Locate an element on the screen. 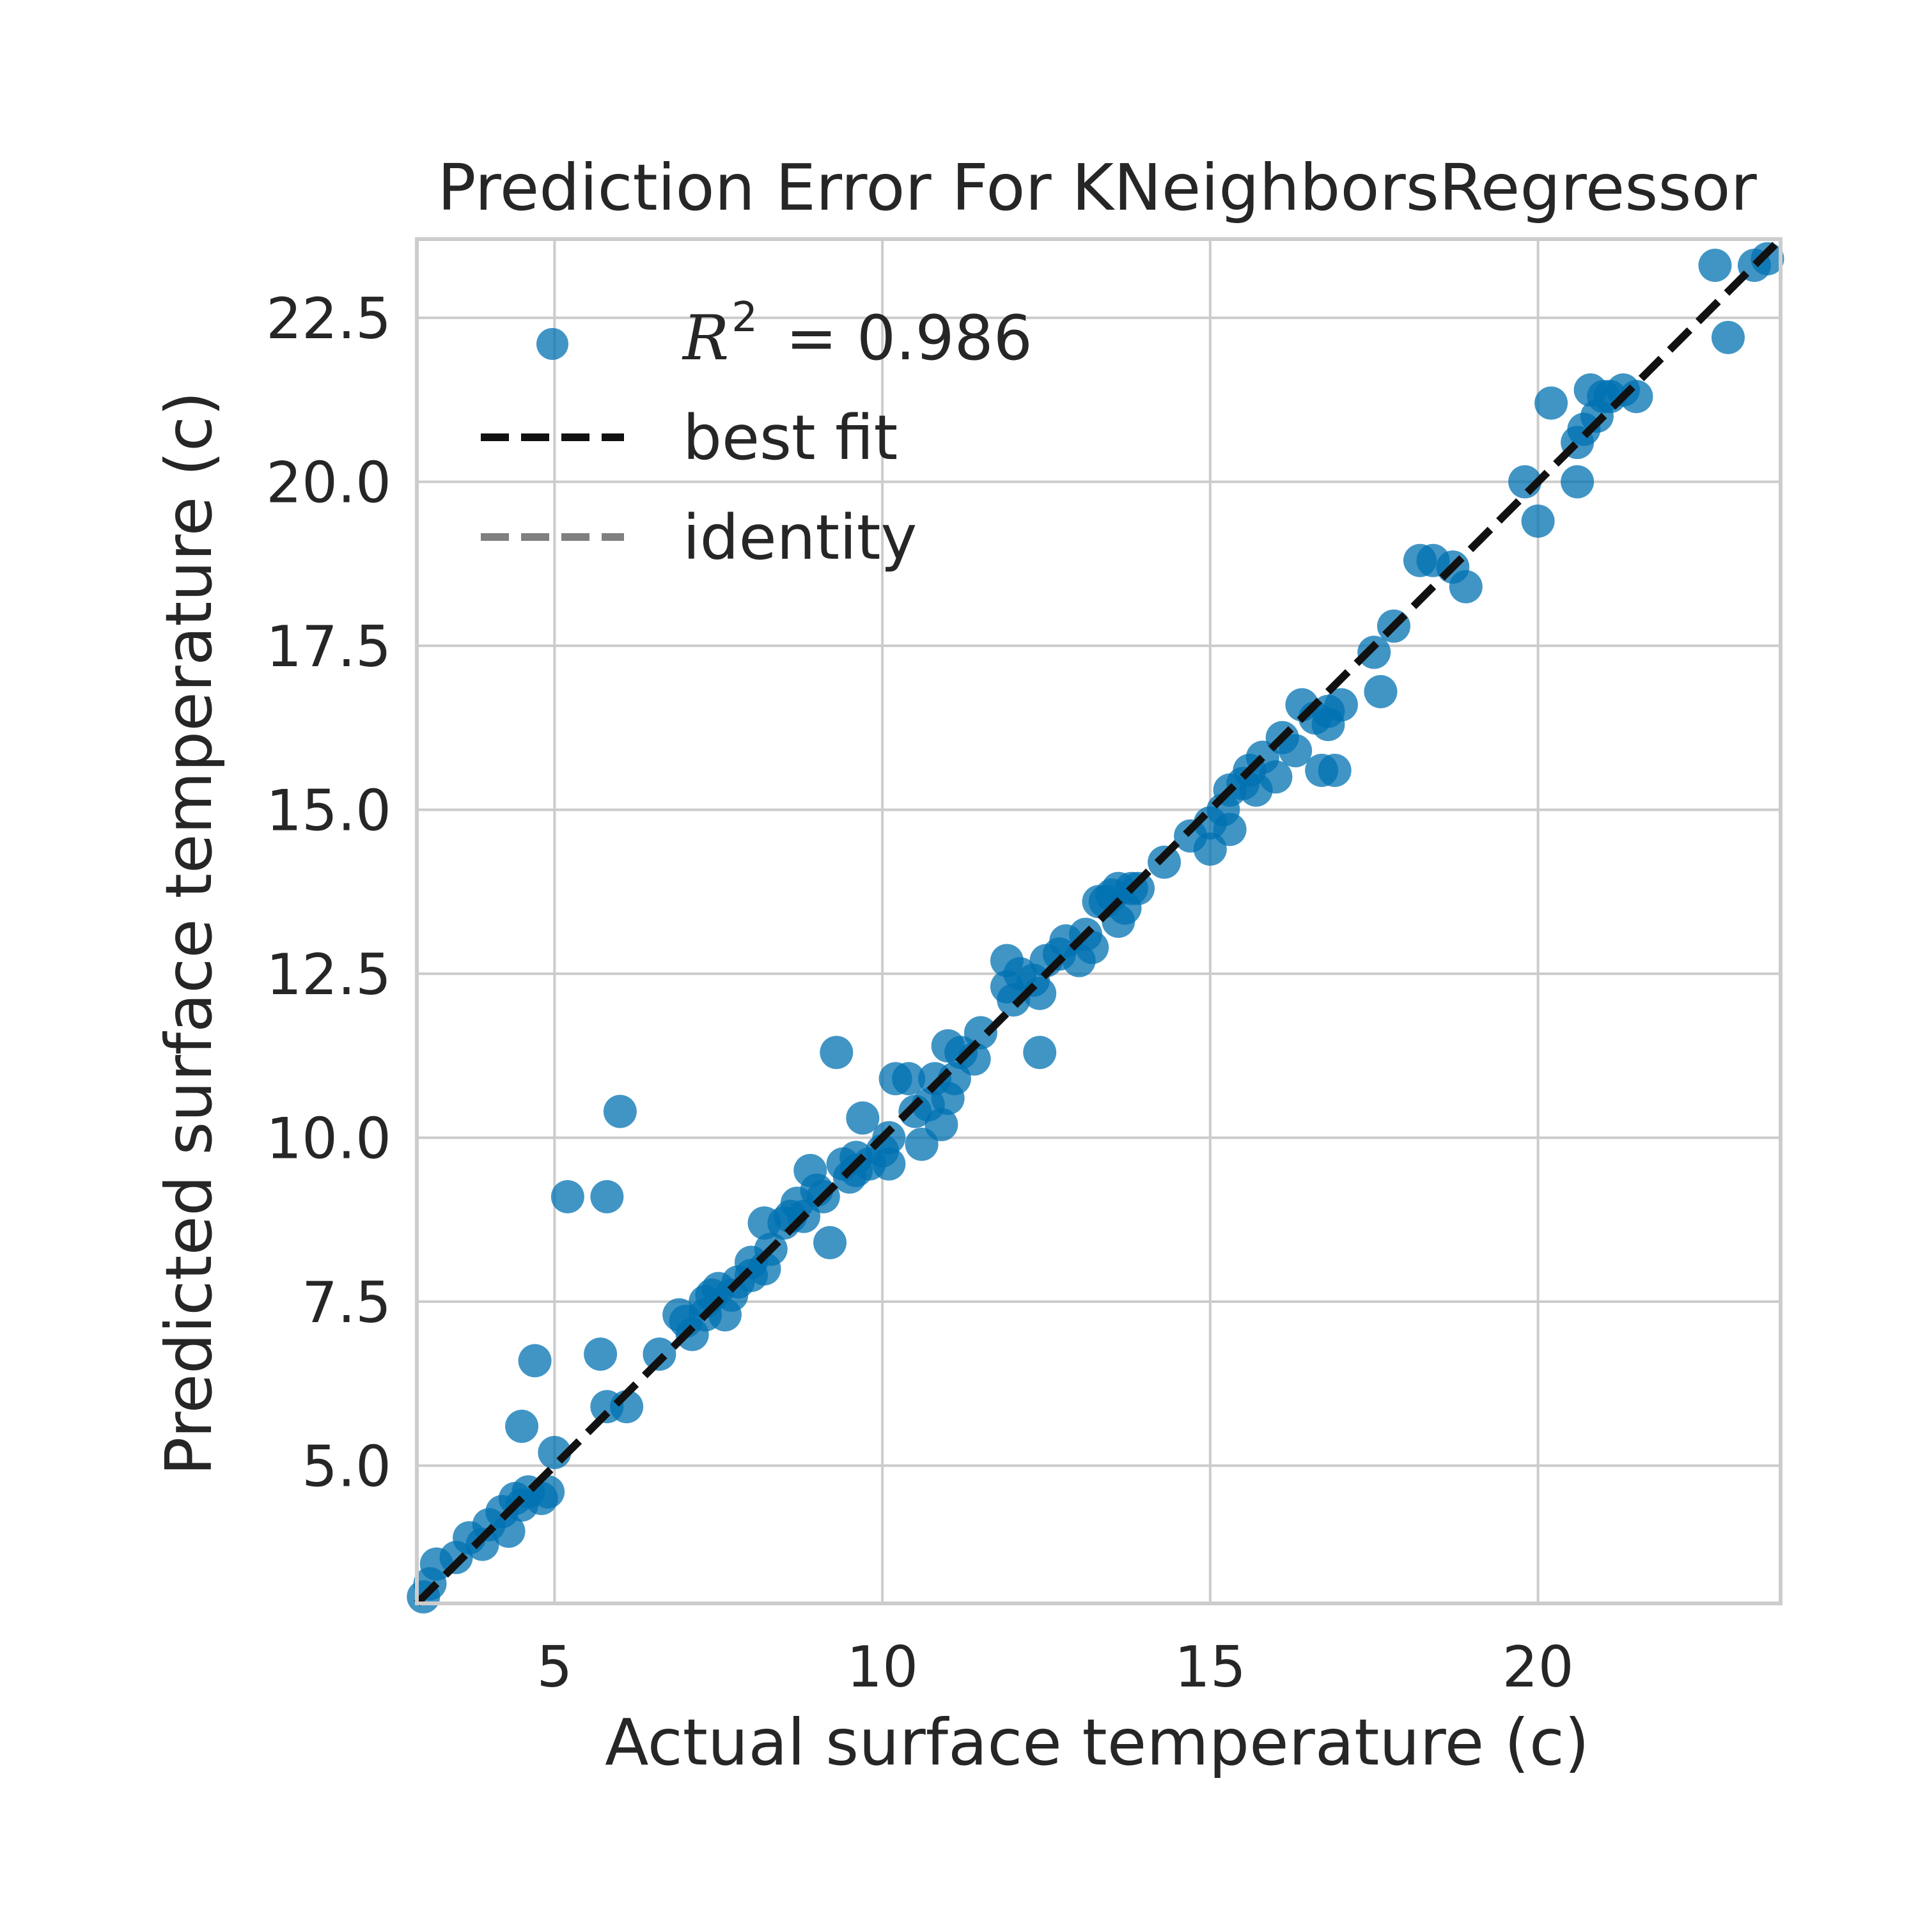 Image resolution: width=1927 pixels, height=1932 pixels. r2-symbol: R is located at coordinates (705, 338).